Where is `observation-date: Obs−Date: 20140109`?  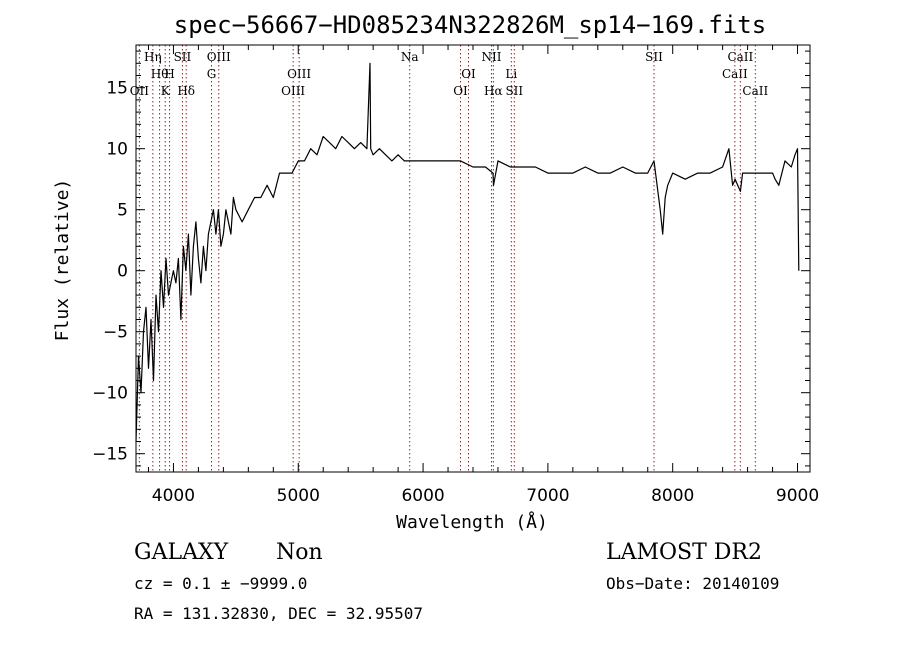 observation-date: Obs−Date: 20140109 is located at coordinates (692, 583).